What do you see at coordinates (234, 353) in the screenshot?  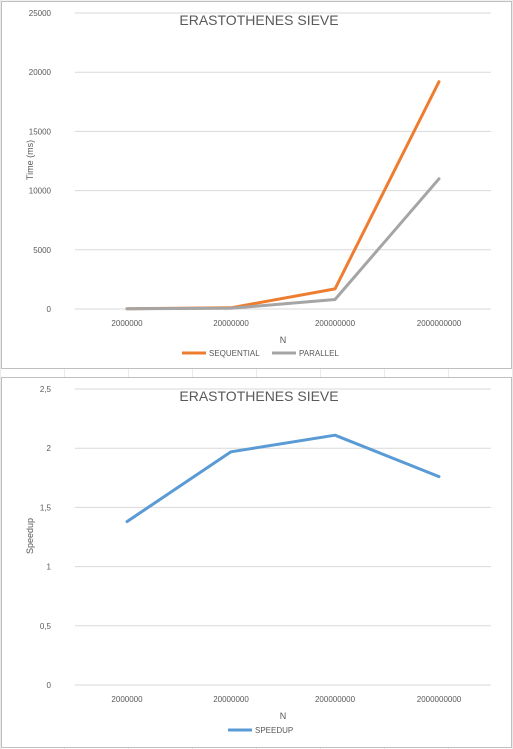 I see `legend-label-sequential: SEQUENTIAL` at bounding box center [234, 353].